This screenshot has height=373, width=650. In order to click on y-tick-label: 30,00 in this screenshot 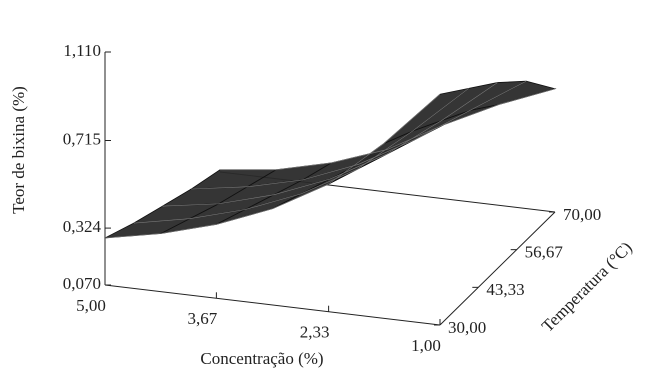, I will do `click(467, 327)`.